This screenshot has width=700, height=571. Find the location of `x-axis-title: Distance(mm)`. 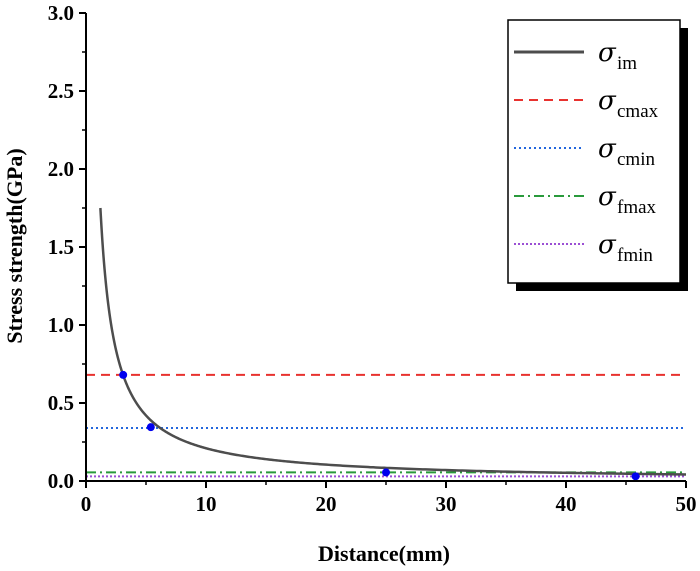

x-axis-title: Distance(mm) is located at coordinates (384, 553).